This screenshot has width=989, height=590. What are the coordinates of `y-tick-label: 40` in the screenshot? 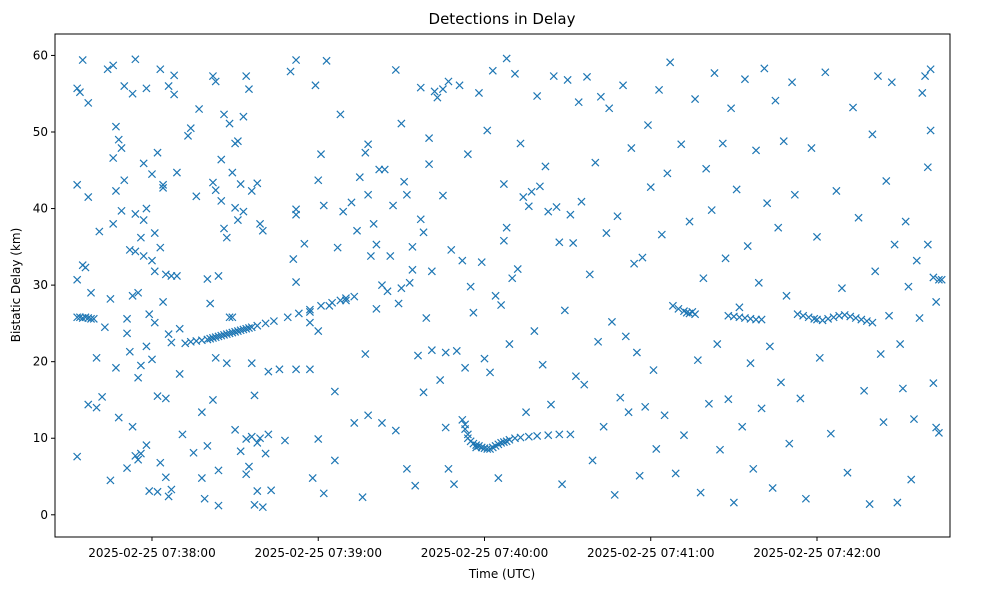 It's located at (40, 209).